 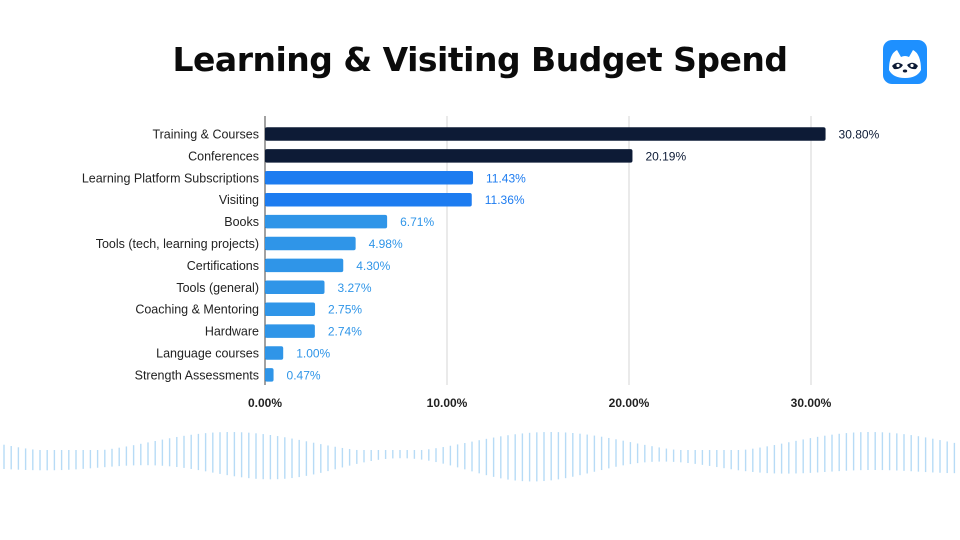 I want to click on category-label: Coaching & Mentoring, so click(x=197, y=310).